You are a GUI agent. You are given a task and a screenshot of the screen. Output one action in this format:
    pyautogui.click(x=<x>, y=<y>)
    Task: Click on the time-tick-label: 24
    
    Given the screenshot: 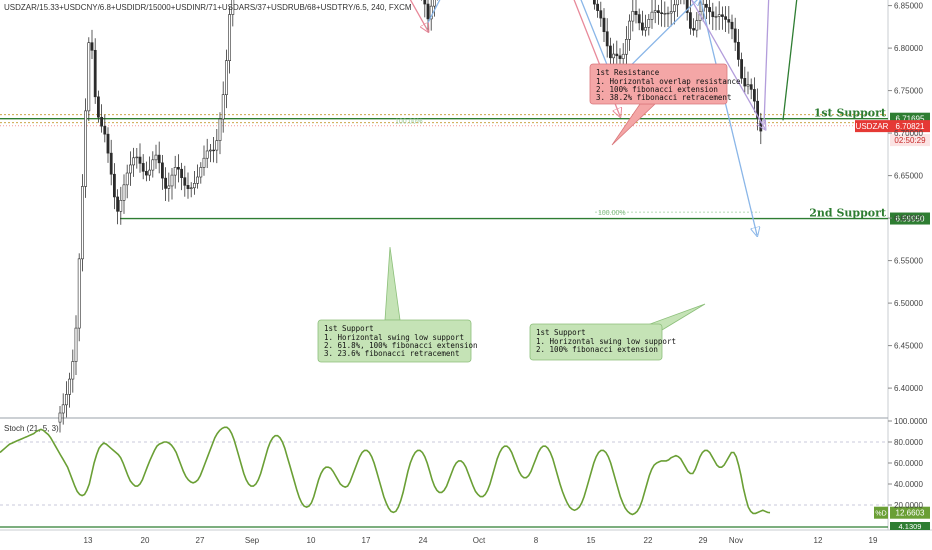 What is the action you would take?
    pyautogui.click(x=423, y=540)
    